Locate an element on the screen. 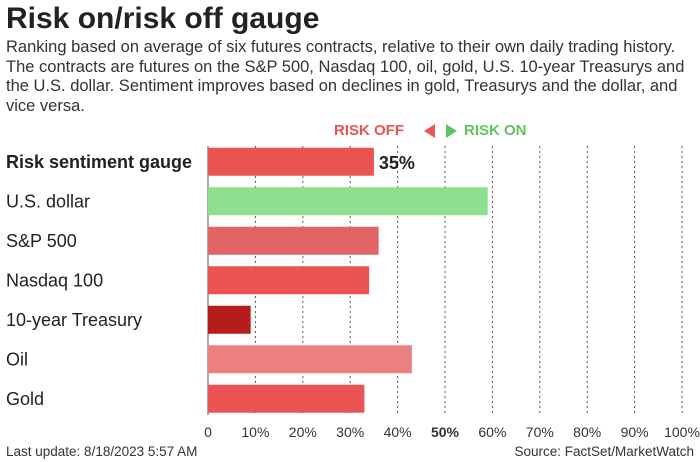 The height and width of the screenshot is (462, 700). category-label: S&P 500 is located at coordinates (41, 241).